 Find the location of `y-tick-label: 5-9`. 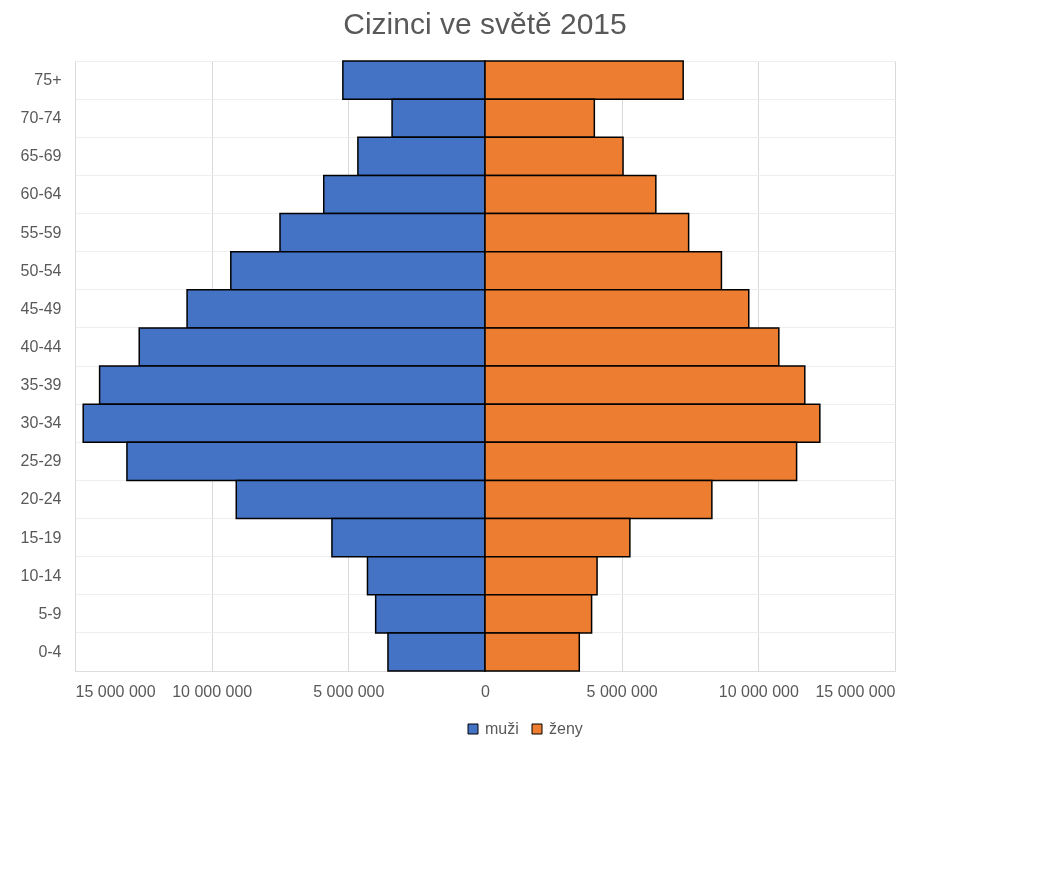

y-tick-label: 5-9 is located at coordinates (50, 613).